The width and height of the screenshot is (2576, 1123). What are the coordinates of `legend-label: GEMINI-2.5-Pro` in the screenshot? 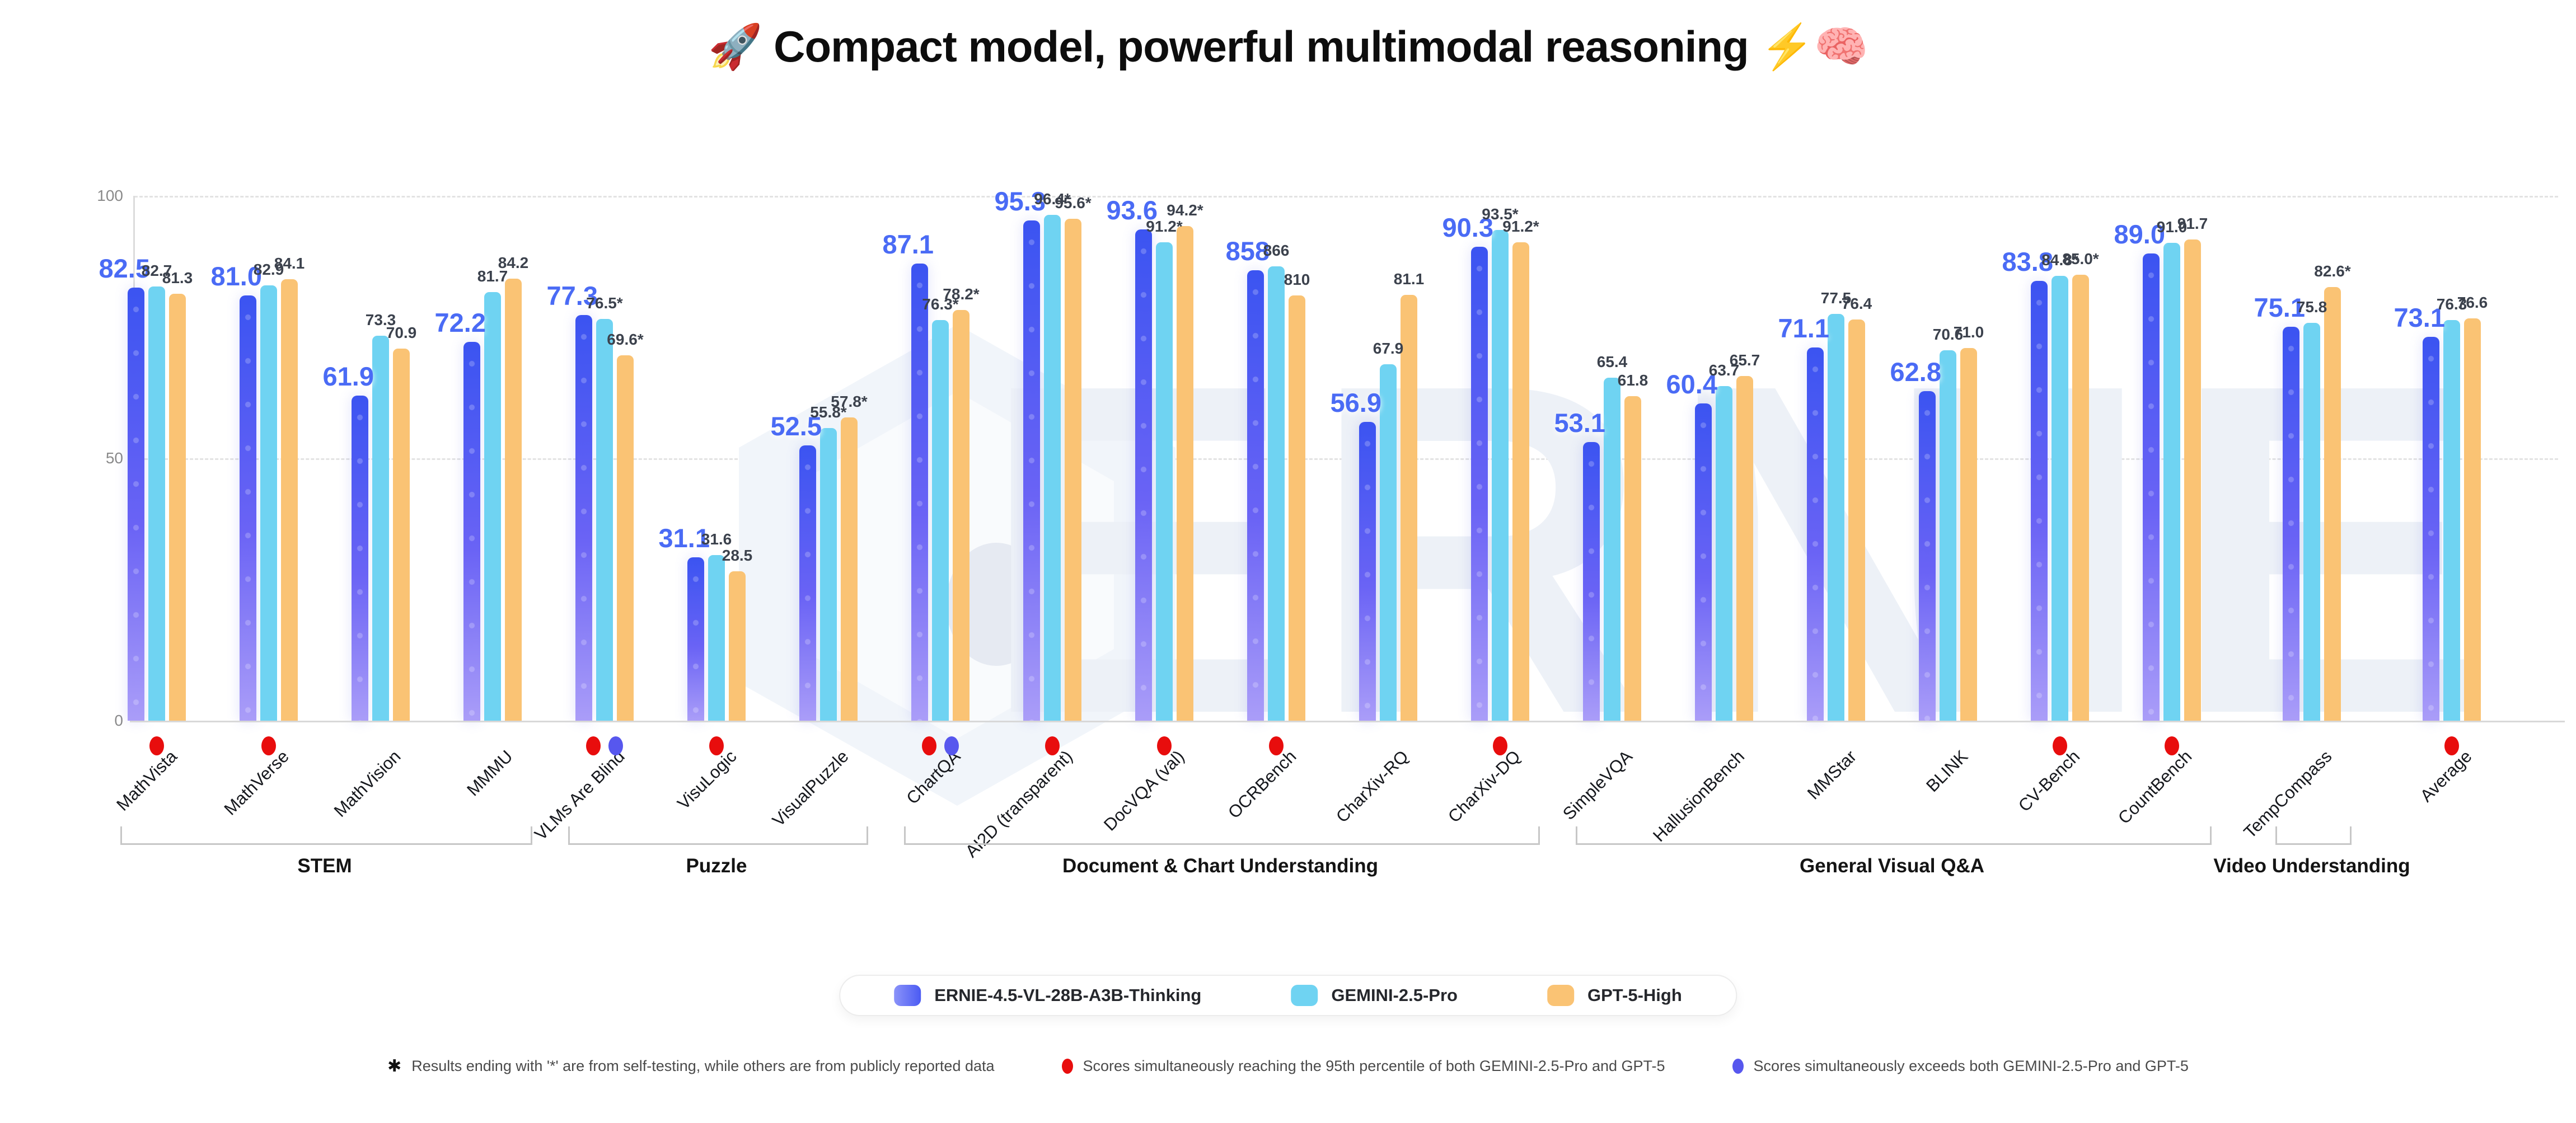 It's located at (1394, 995).